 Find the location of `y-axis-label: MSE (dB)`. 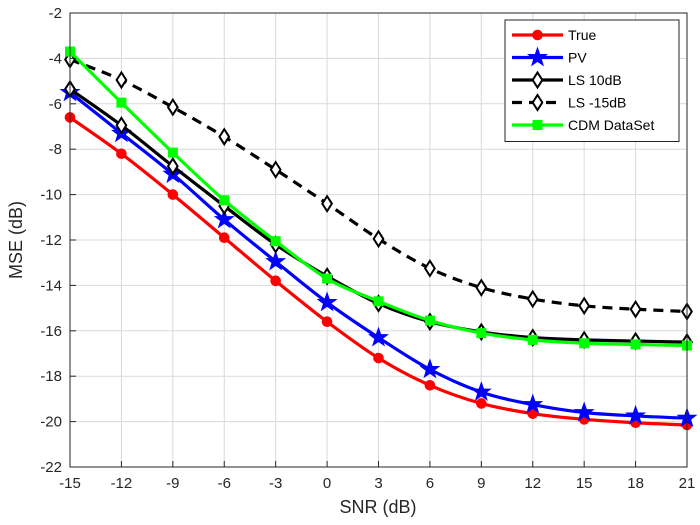

y-axis-label: MSE (dB) is located at coordinates (16, 240).